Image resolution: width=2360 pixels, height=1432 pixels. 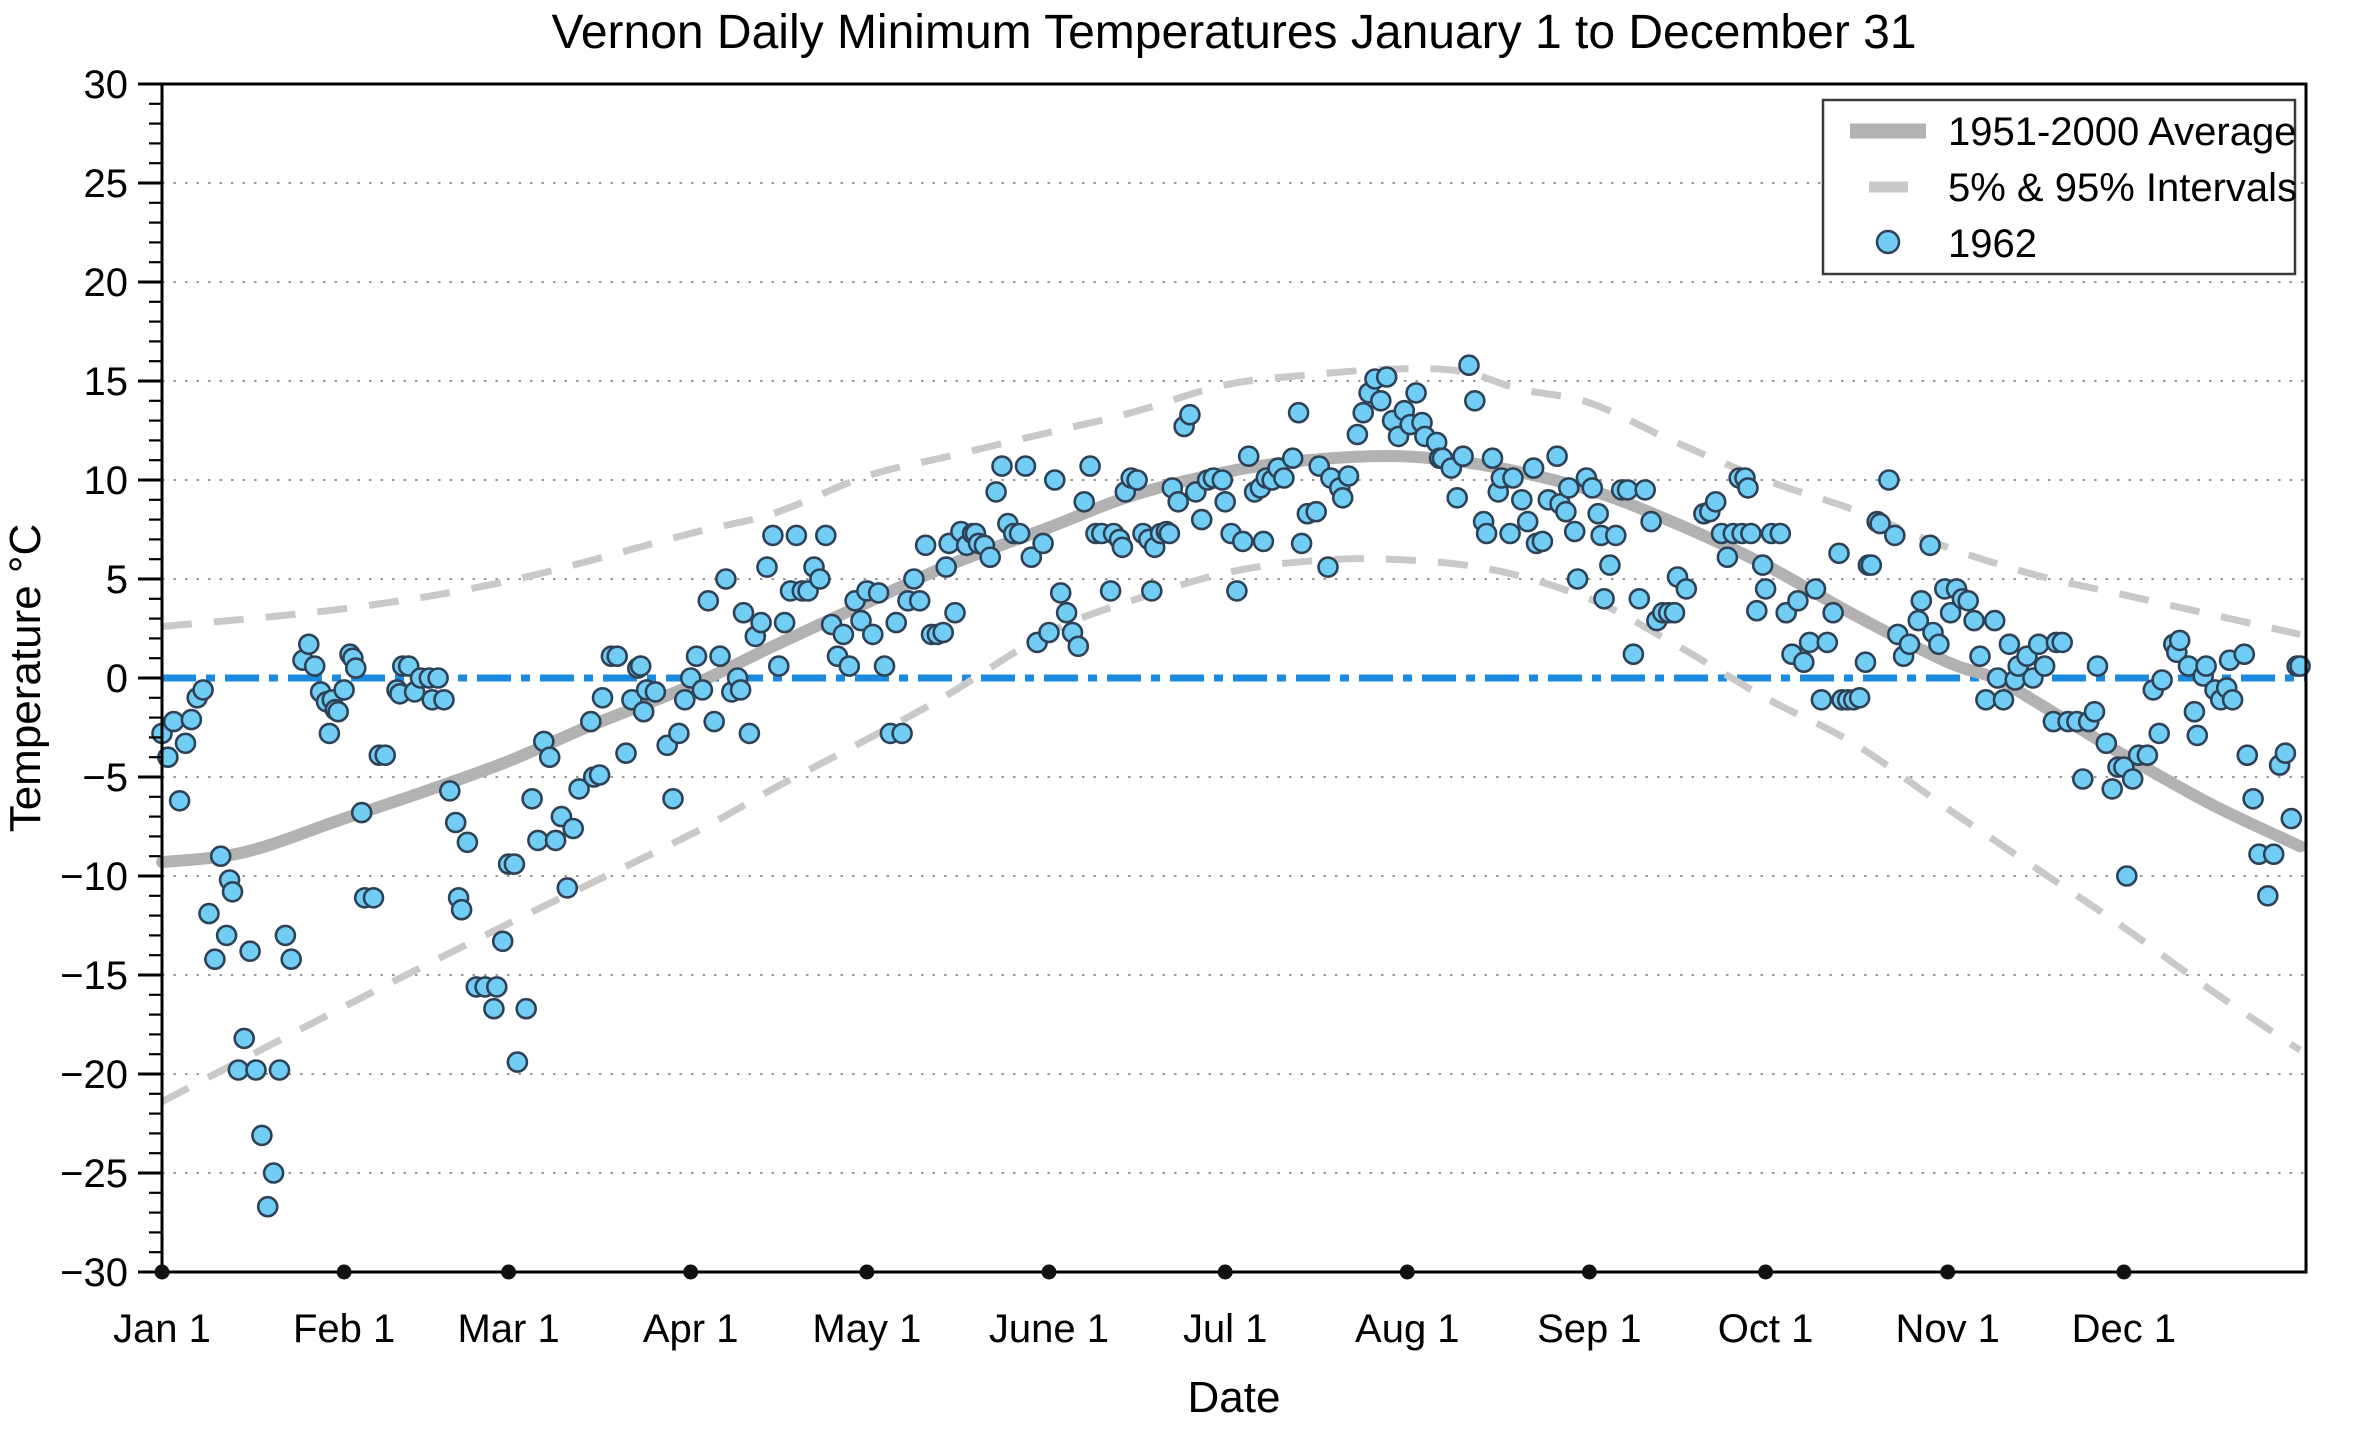 I want to click on y-tick-label: 0, so click(x=117, y=679).